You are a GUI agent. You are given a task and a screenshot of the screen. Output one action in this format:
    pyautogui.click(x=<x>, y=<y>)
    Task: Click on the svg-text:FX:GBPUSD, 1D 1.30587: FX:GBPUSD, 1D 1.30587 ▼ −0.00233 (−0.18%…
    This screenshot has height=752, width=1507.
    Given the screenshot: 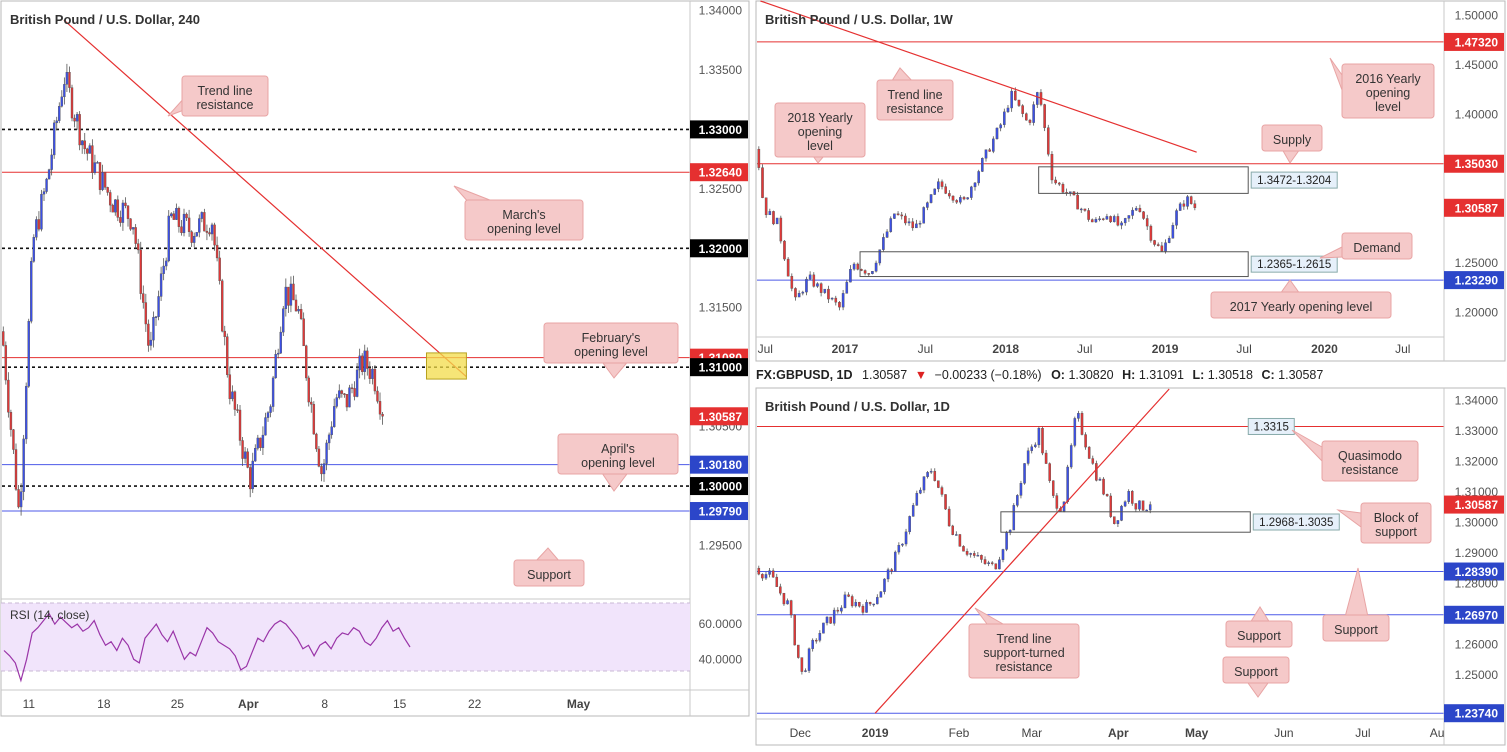 What is the action you would take?
    pyautogui.click(x=1039, y=375)
    